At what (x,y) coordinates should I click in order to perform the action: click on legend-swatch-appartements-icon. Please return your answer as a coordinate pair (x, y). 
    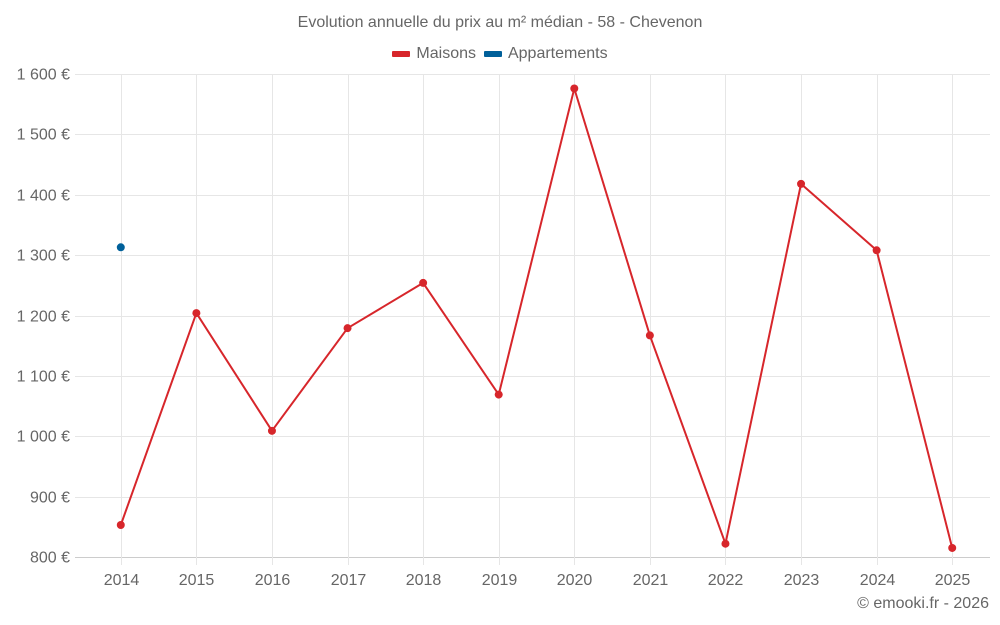
    Looking at the image, I should click on (492, 54).